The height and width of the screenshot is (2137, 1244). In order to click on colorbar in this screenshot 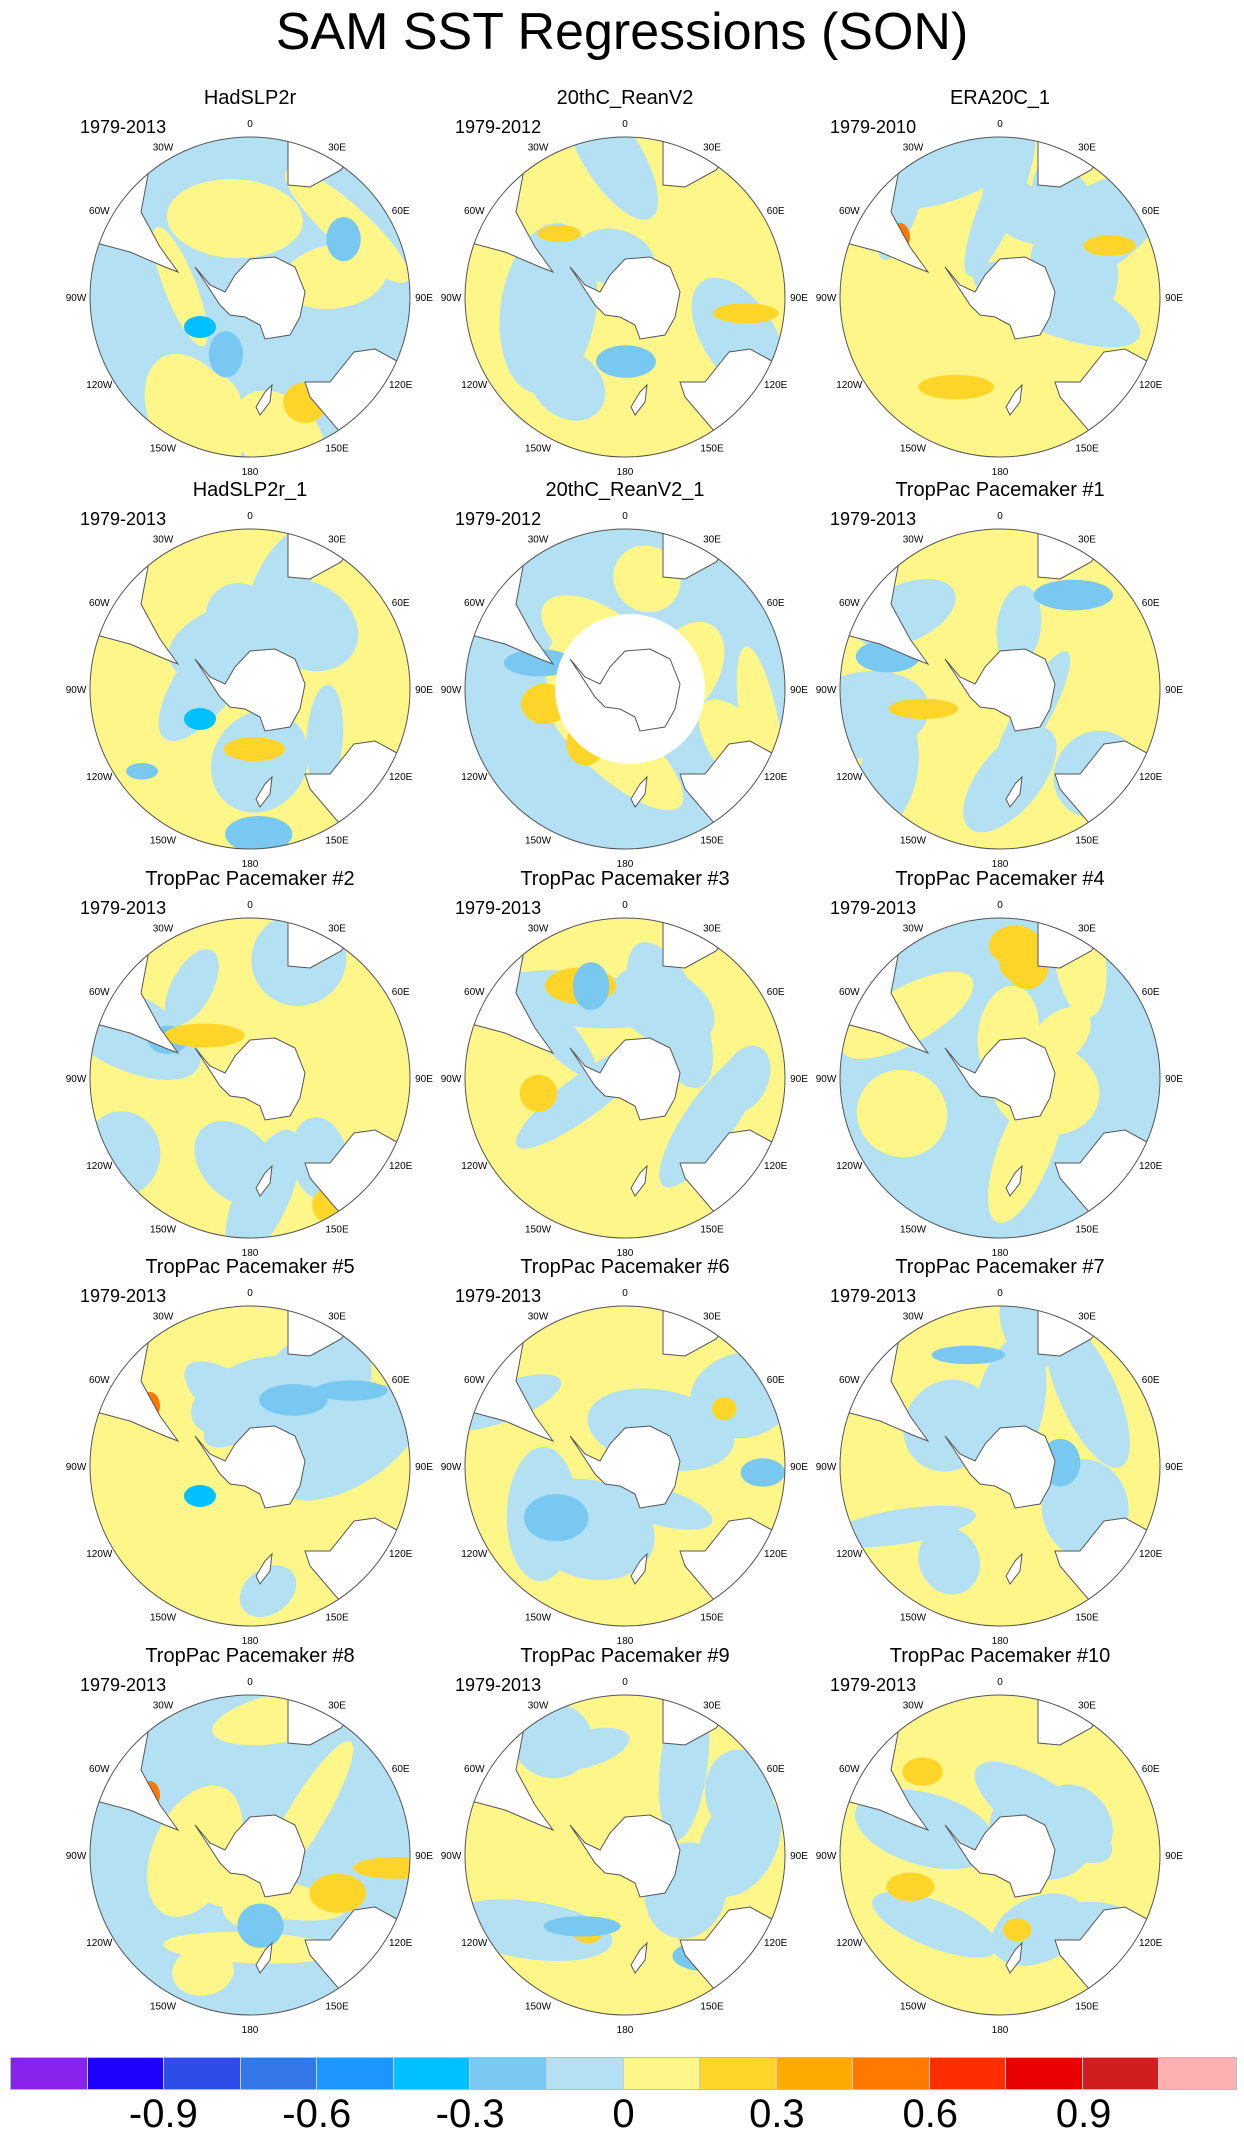, I will do `click(623, 2073)`.